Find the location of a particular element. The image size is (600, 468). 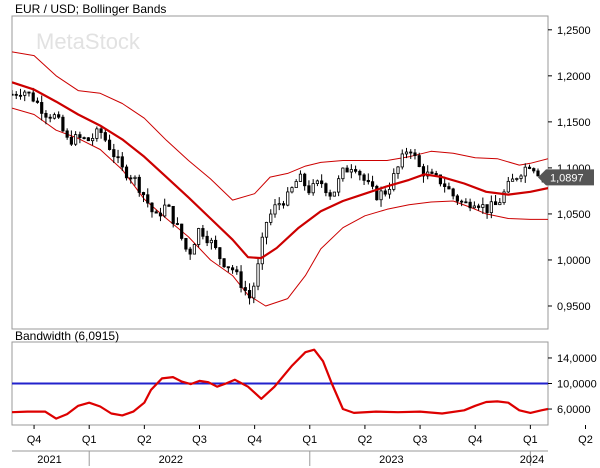

price-tick-label: 1,1500 is located at coordinates (574, 123).